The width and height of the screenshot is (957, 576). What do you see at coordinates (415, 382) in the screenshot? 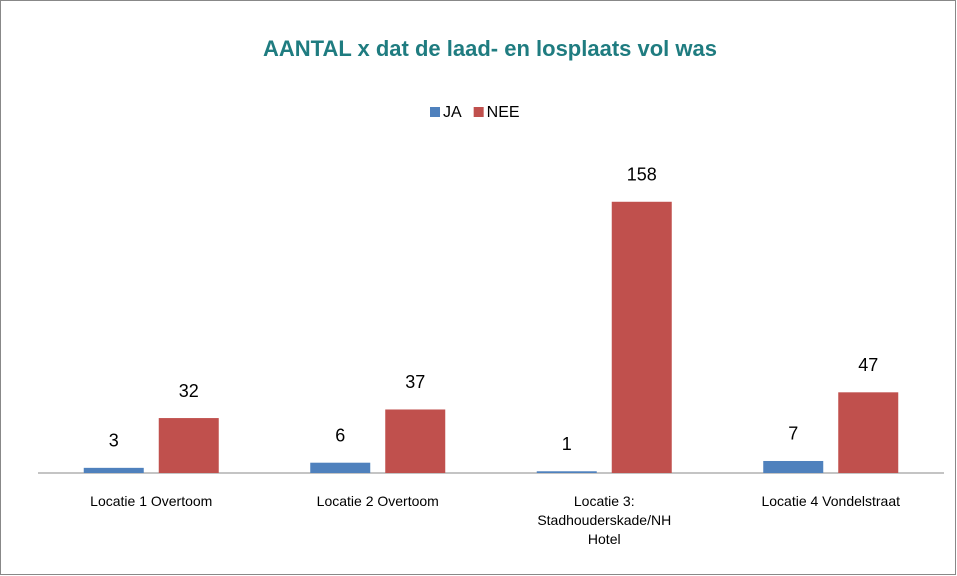
I see `data-label: 37` at bounding box center [415, 382].